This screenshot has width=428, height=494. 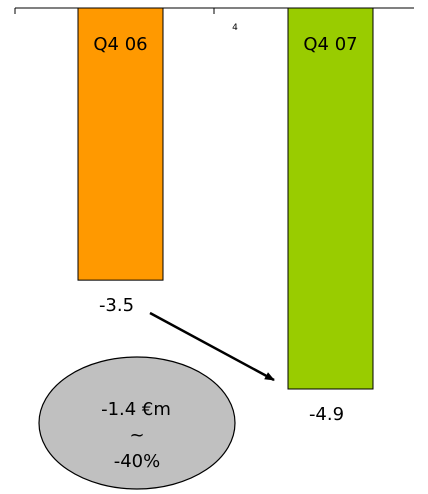 I want to click on value-label-q4-06: -3.5, so click(x=116, y=305).